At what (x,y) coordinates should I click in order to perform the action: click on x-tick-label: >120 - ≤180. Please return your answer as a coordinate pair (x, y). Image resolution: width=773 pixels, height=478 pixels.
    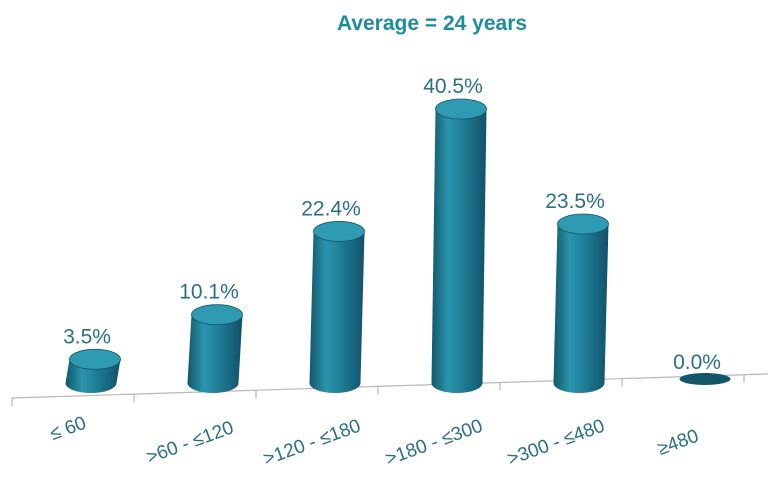
    Looking at the image, I should click on (312, 443).